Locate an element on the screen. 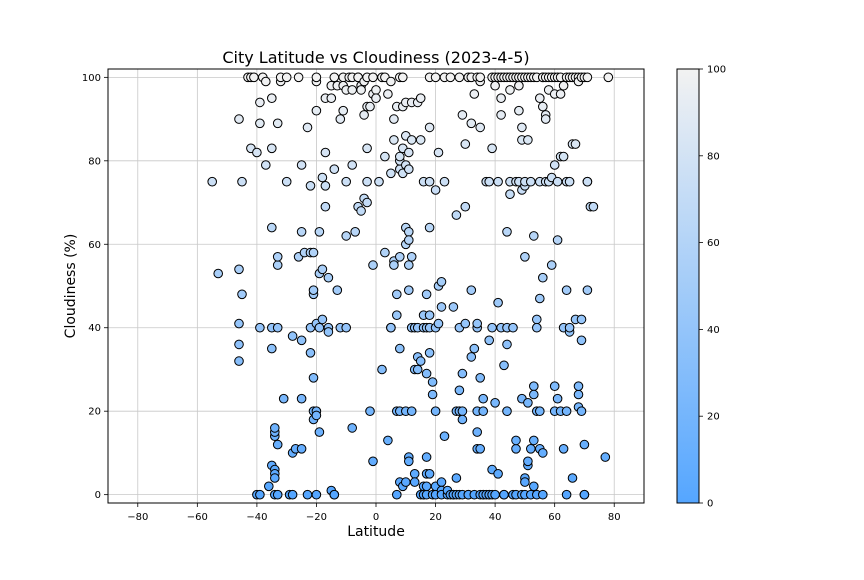 This screenshot has height=580, width=864. colorbar-axis: 0 20 40 60 80 100 is located at coordinates (712, 287).